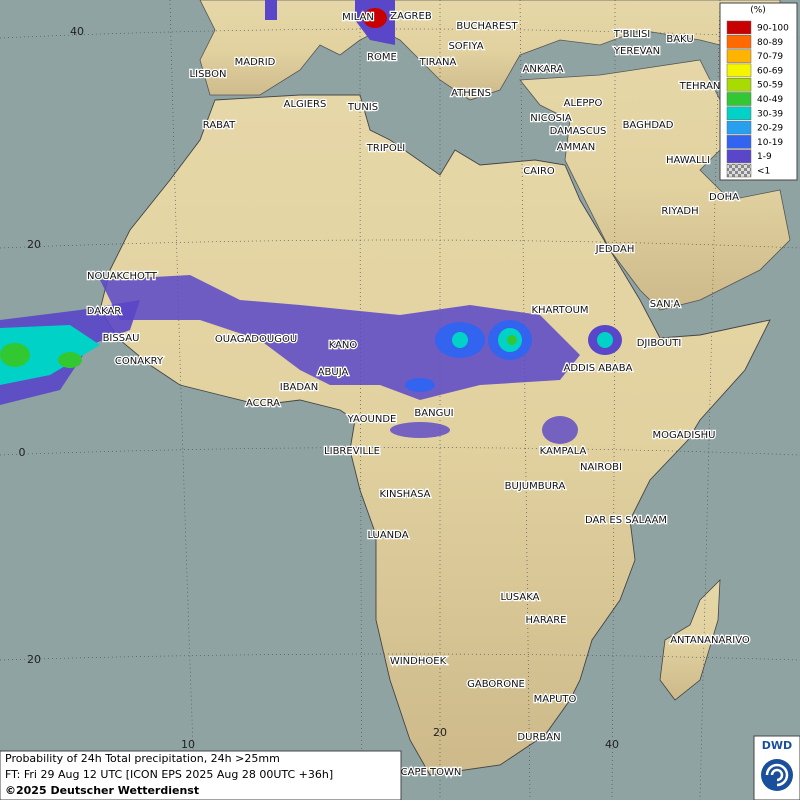  I want to click on city-label: DAKAR, so click(104, 311).